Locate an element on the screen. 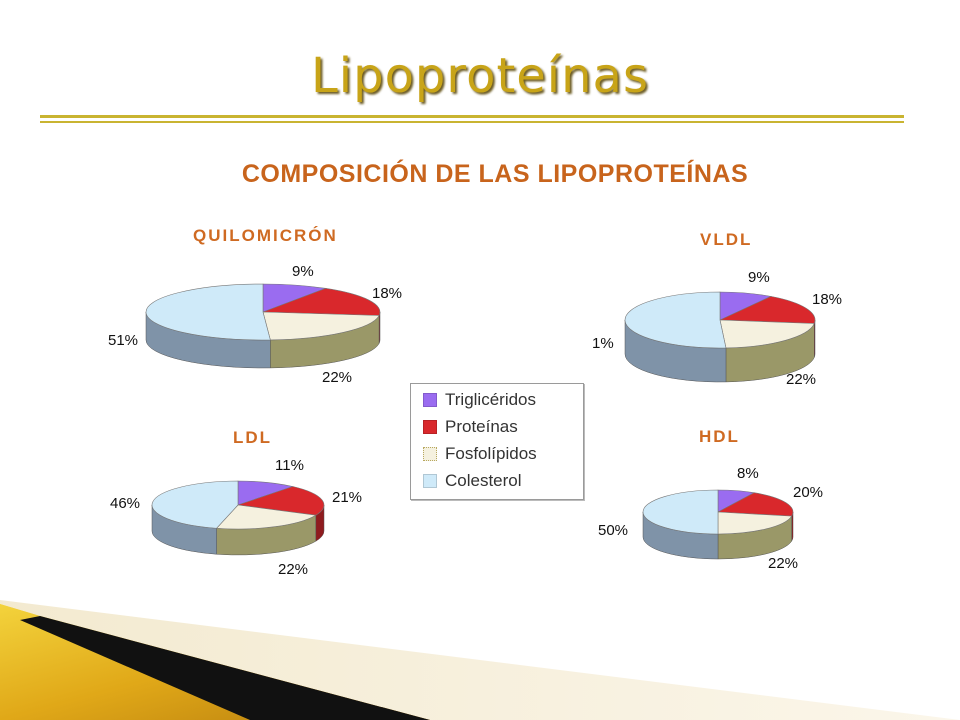 The width and height of the screenshot is (960, 720). pie-title-ldl: LDL is located at coordinates (253, 437).